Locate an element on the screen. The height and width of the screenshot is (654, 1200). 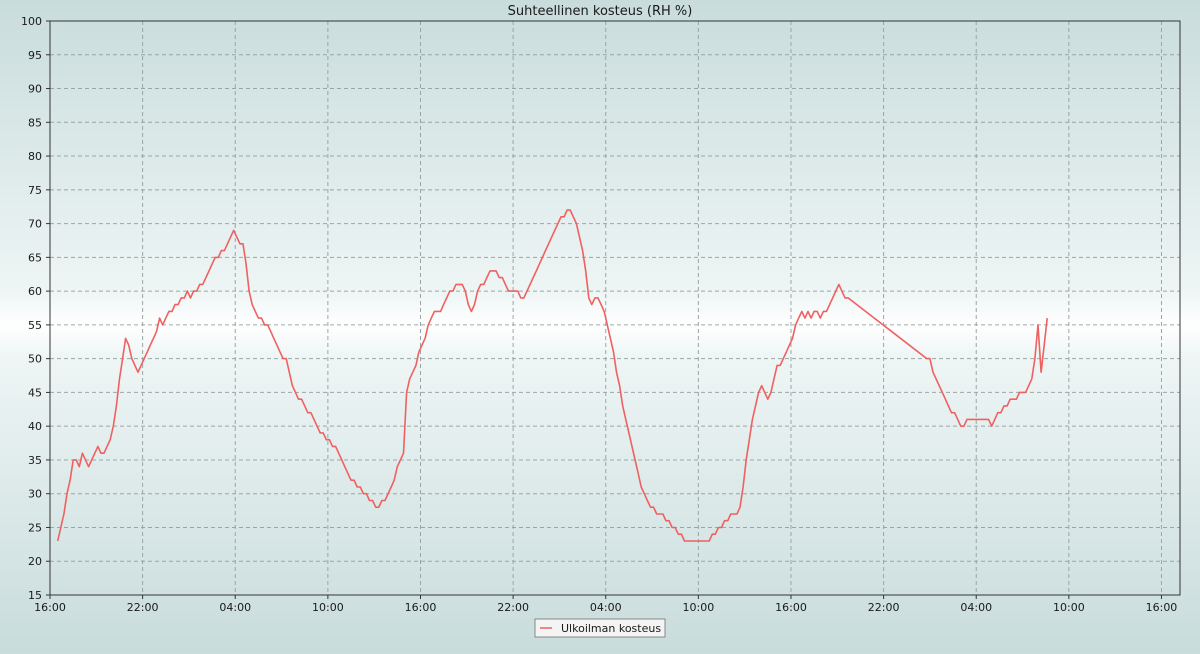
y-tick-label: 90 is located at coordinates (35, 89).